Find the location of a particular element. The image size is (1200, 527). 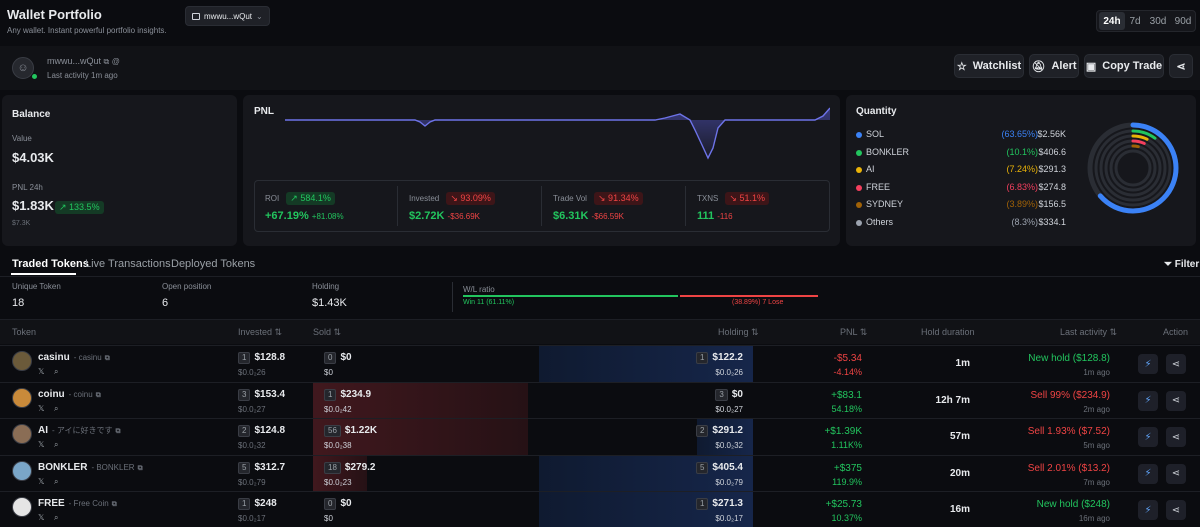

lightning-icon: ⚡︎ is located at coordinates (1148, 473).